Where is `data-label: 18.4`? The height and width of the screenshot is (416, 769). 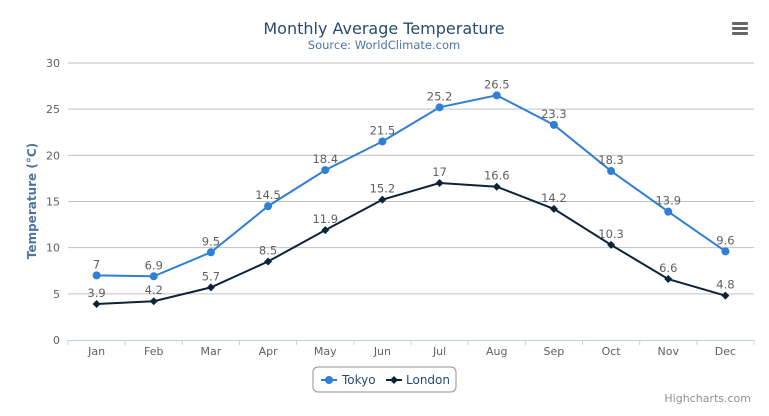 data-label: 18.4 is located at coordinates (325, 159).